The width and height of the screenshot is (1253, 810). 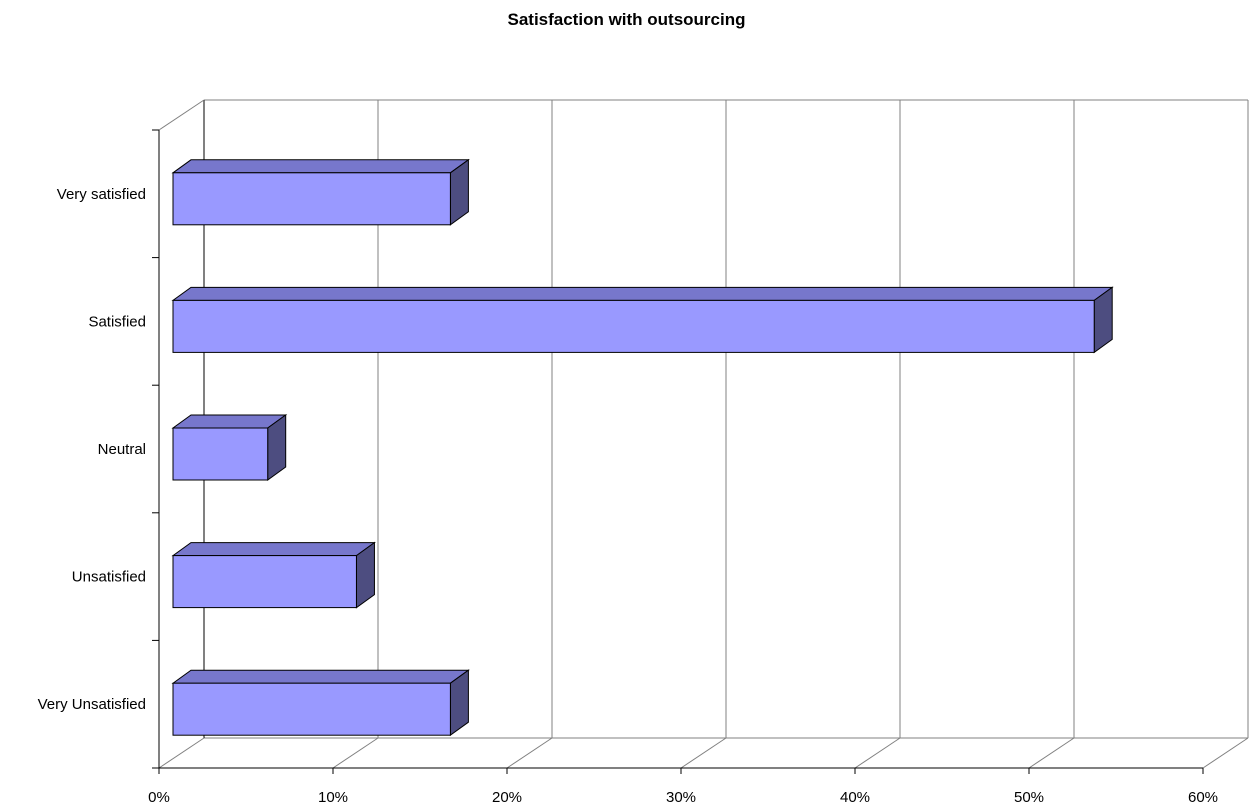 What do you see at coordinates (101, 194) in the screenshot?
I see `category-label: Very satisfied` at bounding box center [101, 194].